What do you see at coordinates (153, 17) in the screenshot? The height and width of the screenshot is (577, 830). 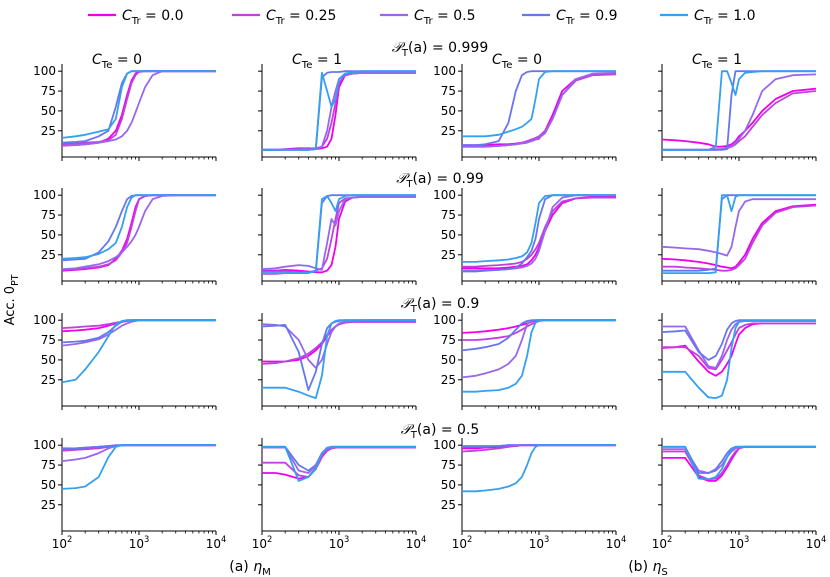 I see `legend-entry: CTr = 0.0` at bounding box center [153, 17].